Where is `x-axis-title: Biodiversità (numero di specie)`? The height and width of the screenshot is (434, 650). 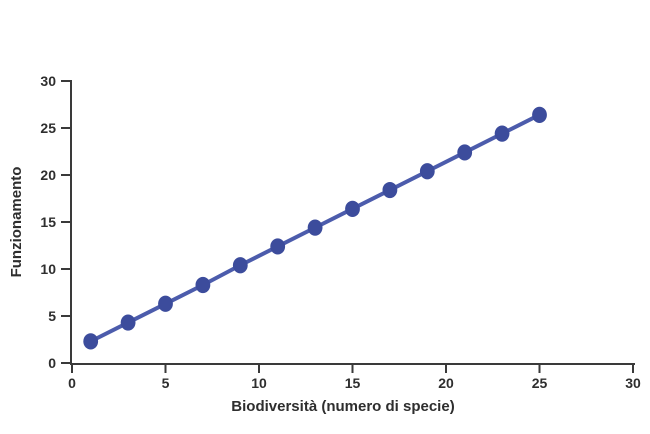
x-axis-title: Biodiversità (numero di specie) is located at coordinates (342, 406).